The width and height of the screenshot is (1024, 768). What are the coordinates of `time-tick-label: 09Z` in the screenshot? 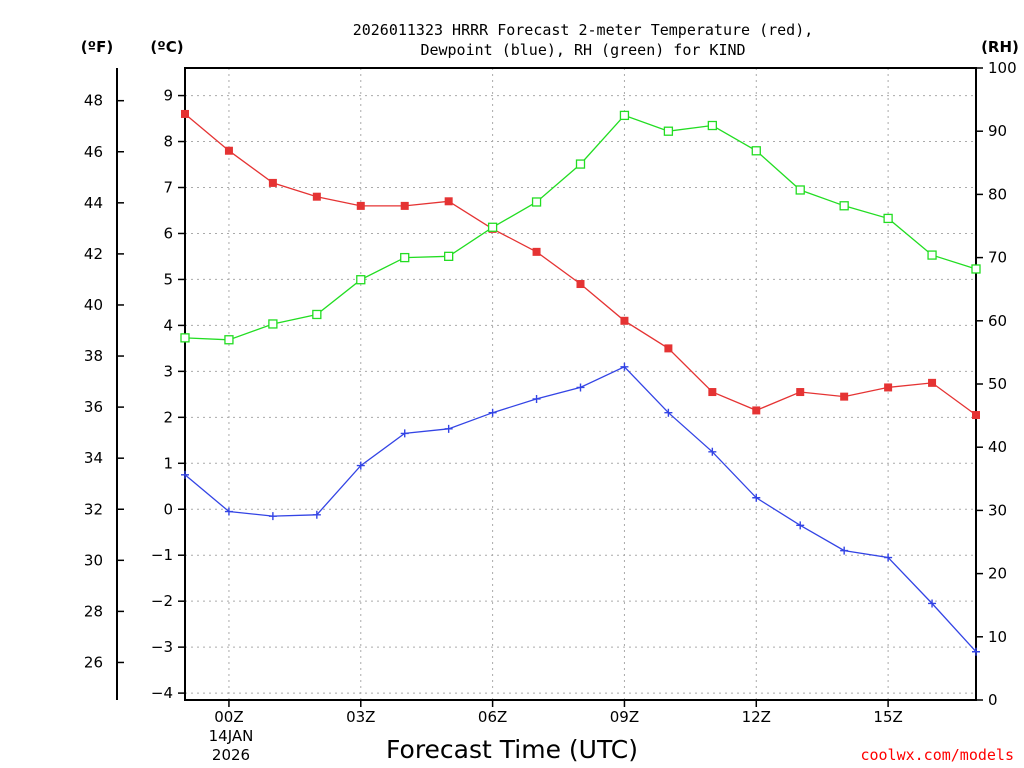 It's located at (624, 717).